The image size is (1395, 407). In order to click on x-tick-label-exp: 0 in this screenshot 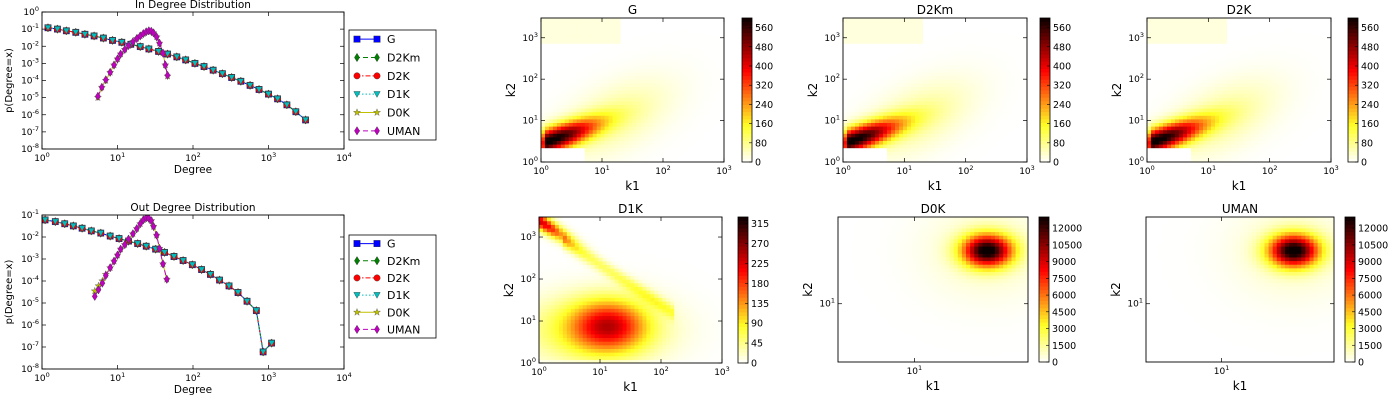, I will do `click(48, 155)`.